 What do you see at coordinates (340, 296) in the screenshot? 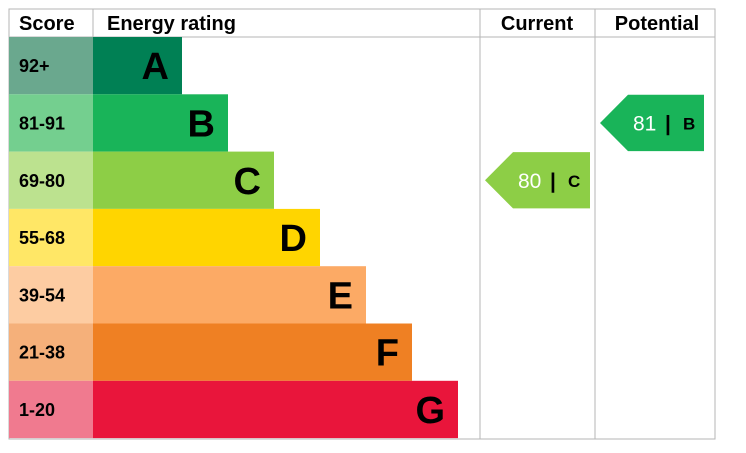
I see `band-letter-e: E` at bounding box center [340, 296].